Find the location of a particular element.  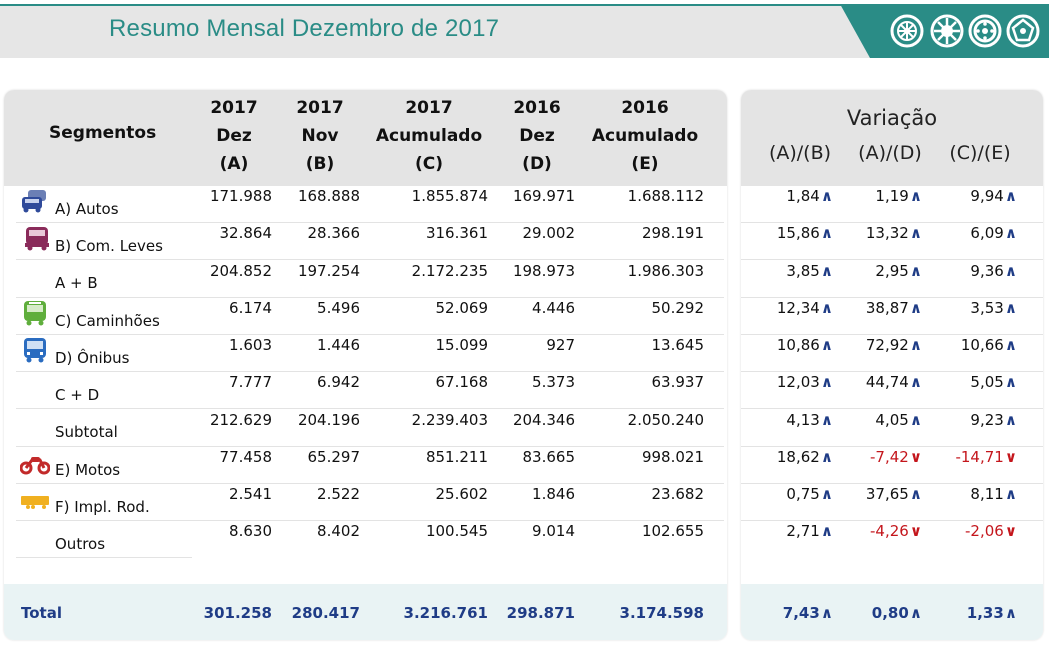

variation-value: 5,05∧ is located at coordinates (969, 382).